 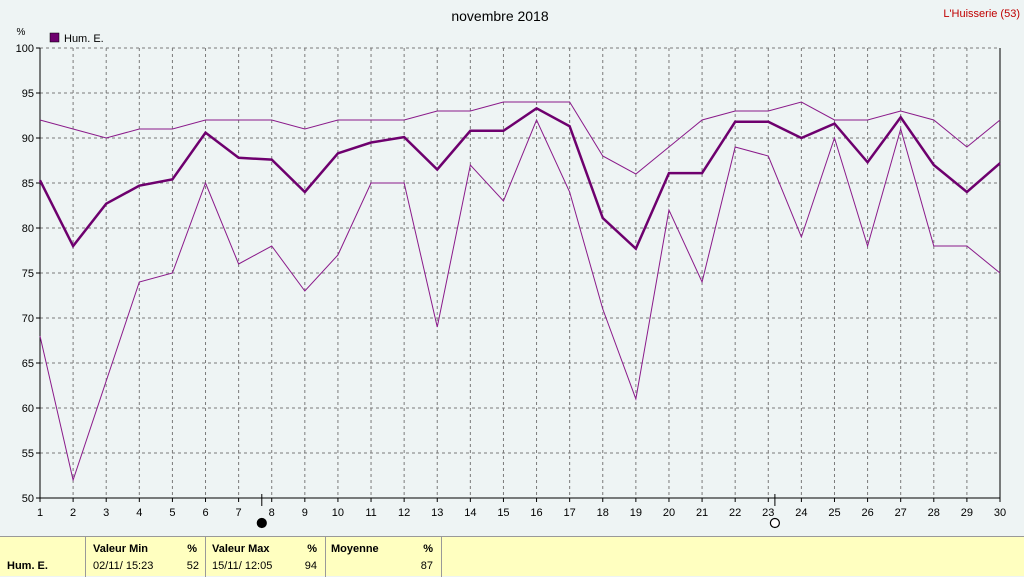 What do you see at coordinates (28, 409) in the screenshot?
I see `y-tick-label: 60` at bounding box center [28, 409].